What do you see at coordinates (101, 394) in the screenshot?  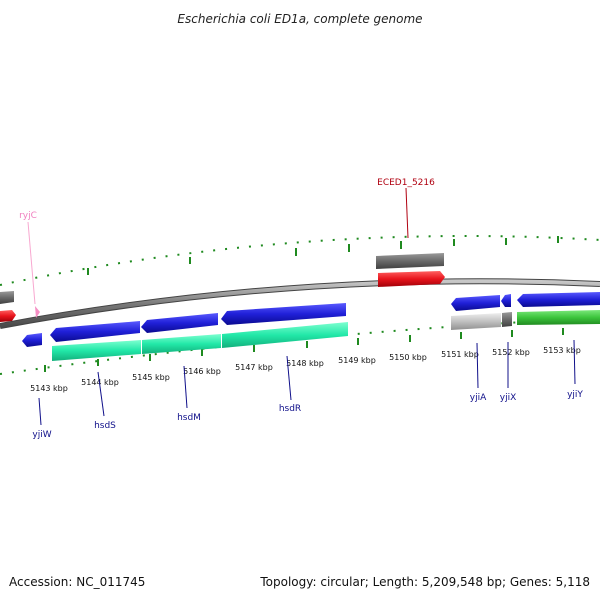 I see `hsdS-leader-line` at bounding box center [101, 394].